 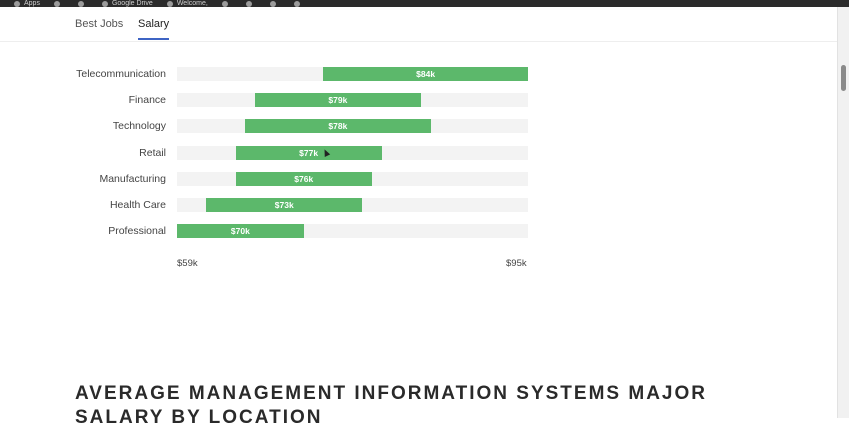 What do you see at coordinates (147, 100) in the screenshot?
I see `category-label: Finance` at bounding box center [147, 100].